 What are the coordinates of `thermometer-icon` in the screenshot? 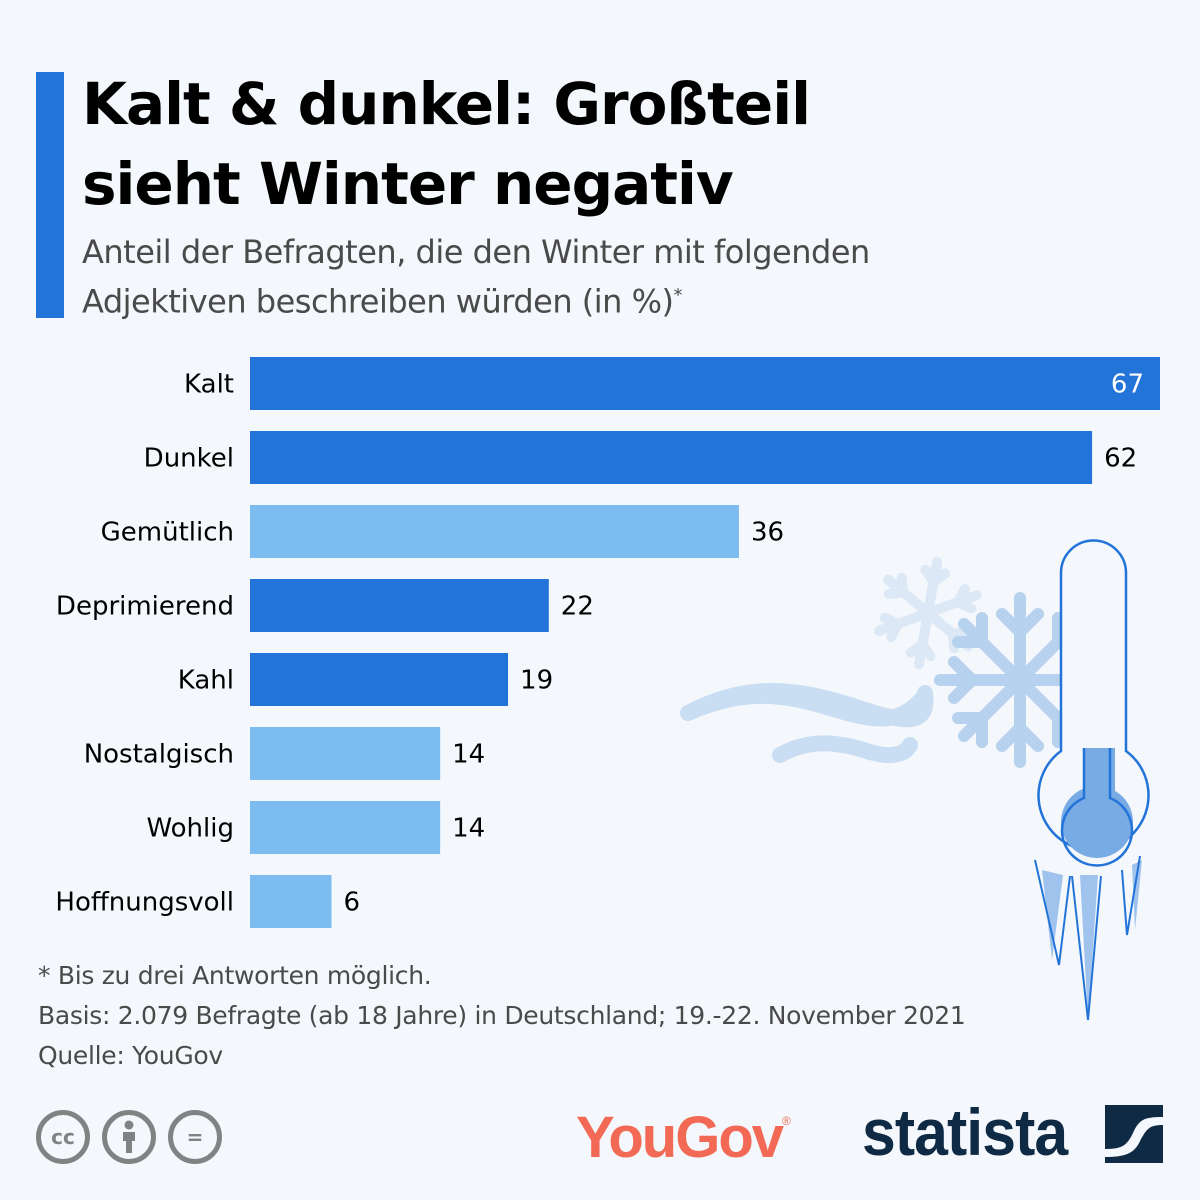 It's located at (1092, 780).